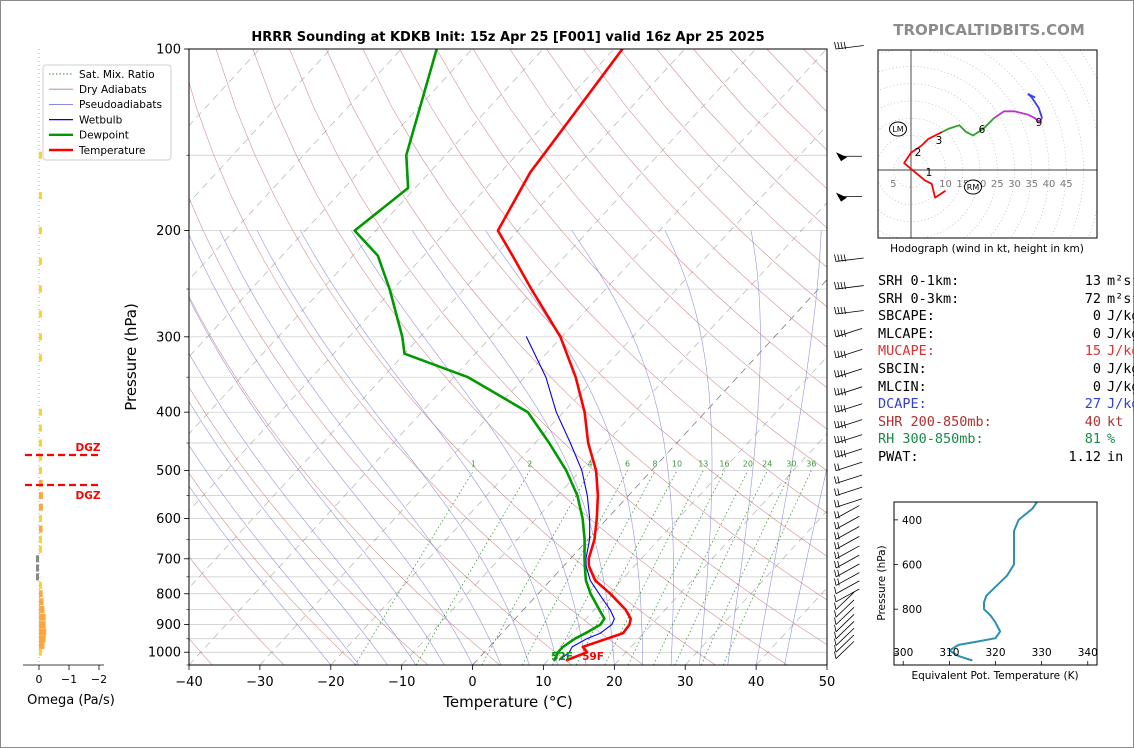 The width and height of the screenshot is (1134, 748). I want to click on mixing-ratio-label: 20, so click(748, 464).